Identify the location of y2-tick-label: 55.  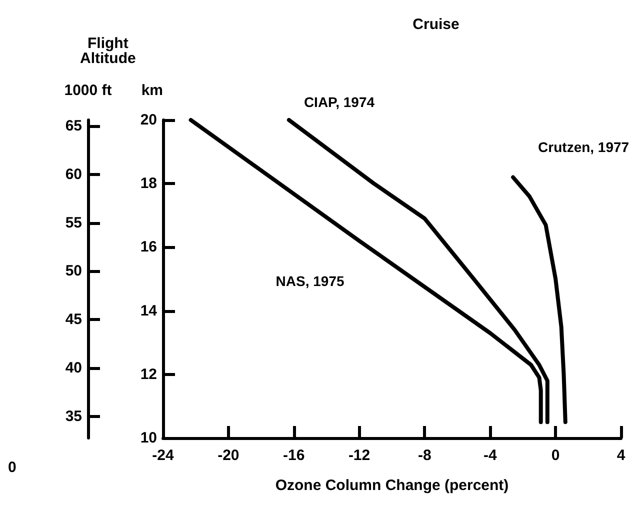
(73, 223).